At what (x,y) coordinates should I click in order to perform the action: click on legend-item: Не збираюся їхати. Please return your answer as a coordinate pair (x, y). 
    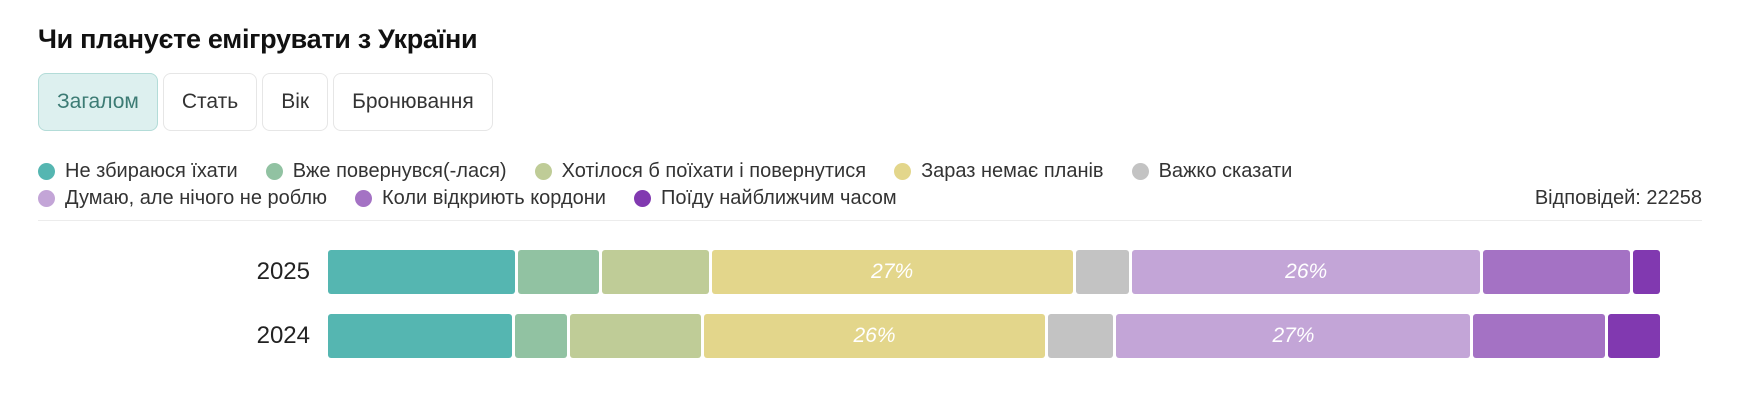
    Looking at the image, I should click on (138, 171).